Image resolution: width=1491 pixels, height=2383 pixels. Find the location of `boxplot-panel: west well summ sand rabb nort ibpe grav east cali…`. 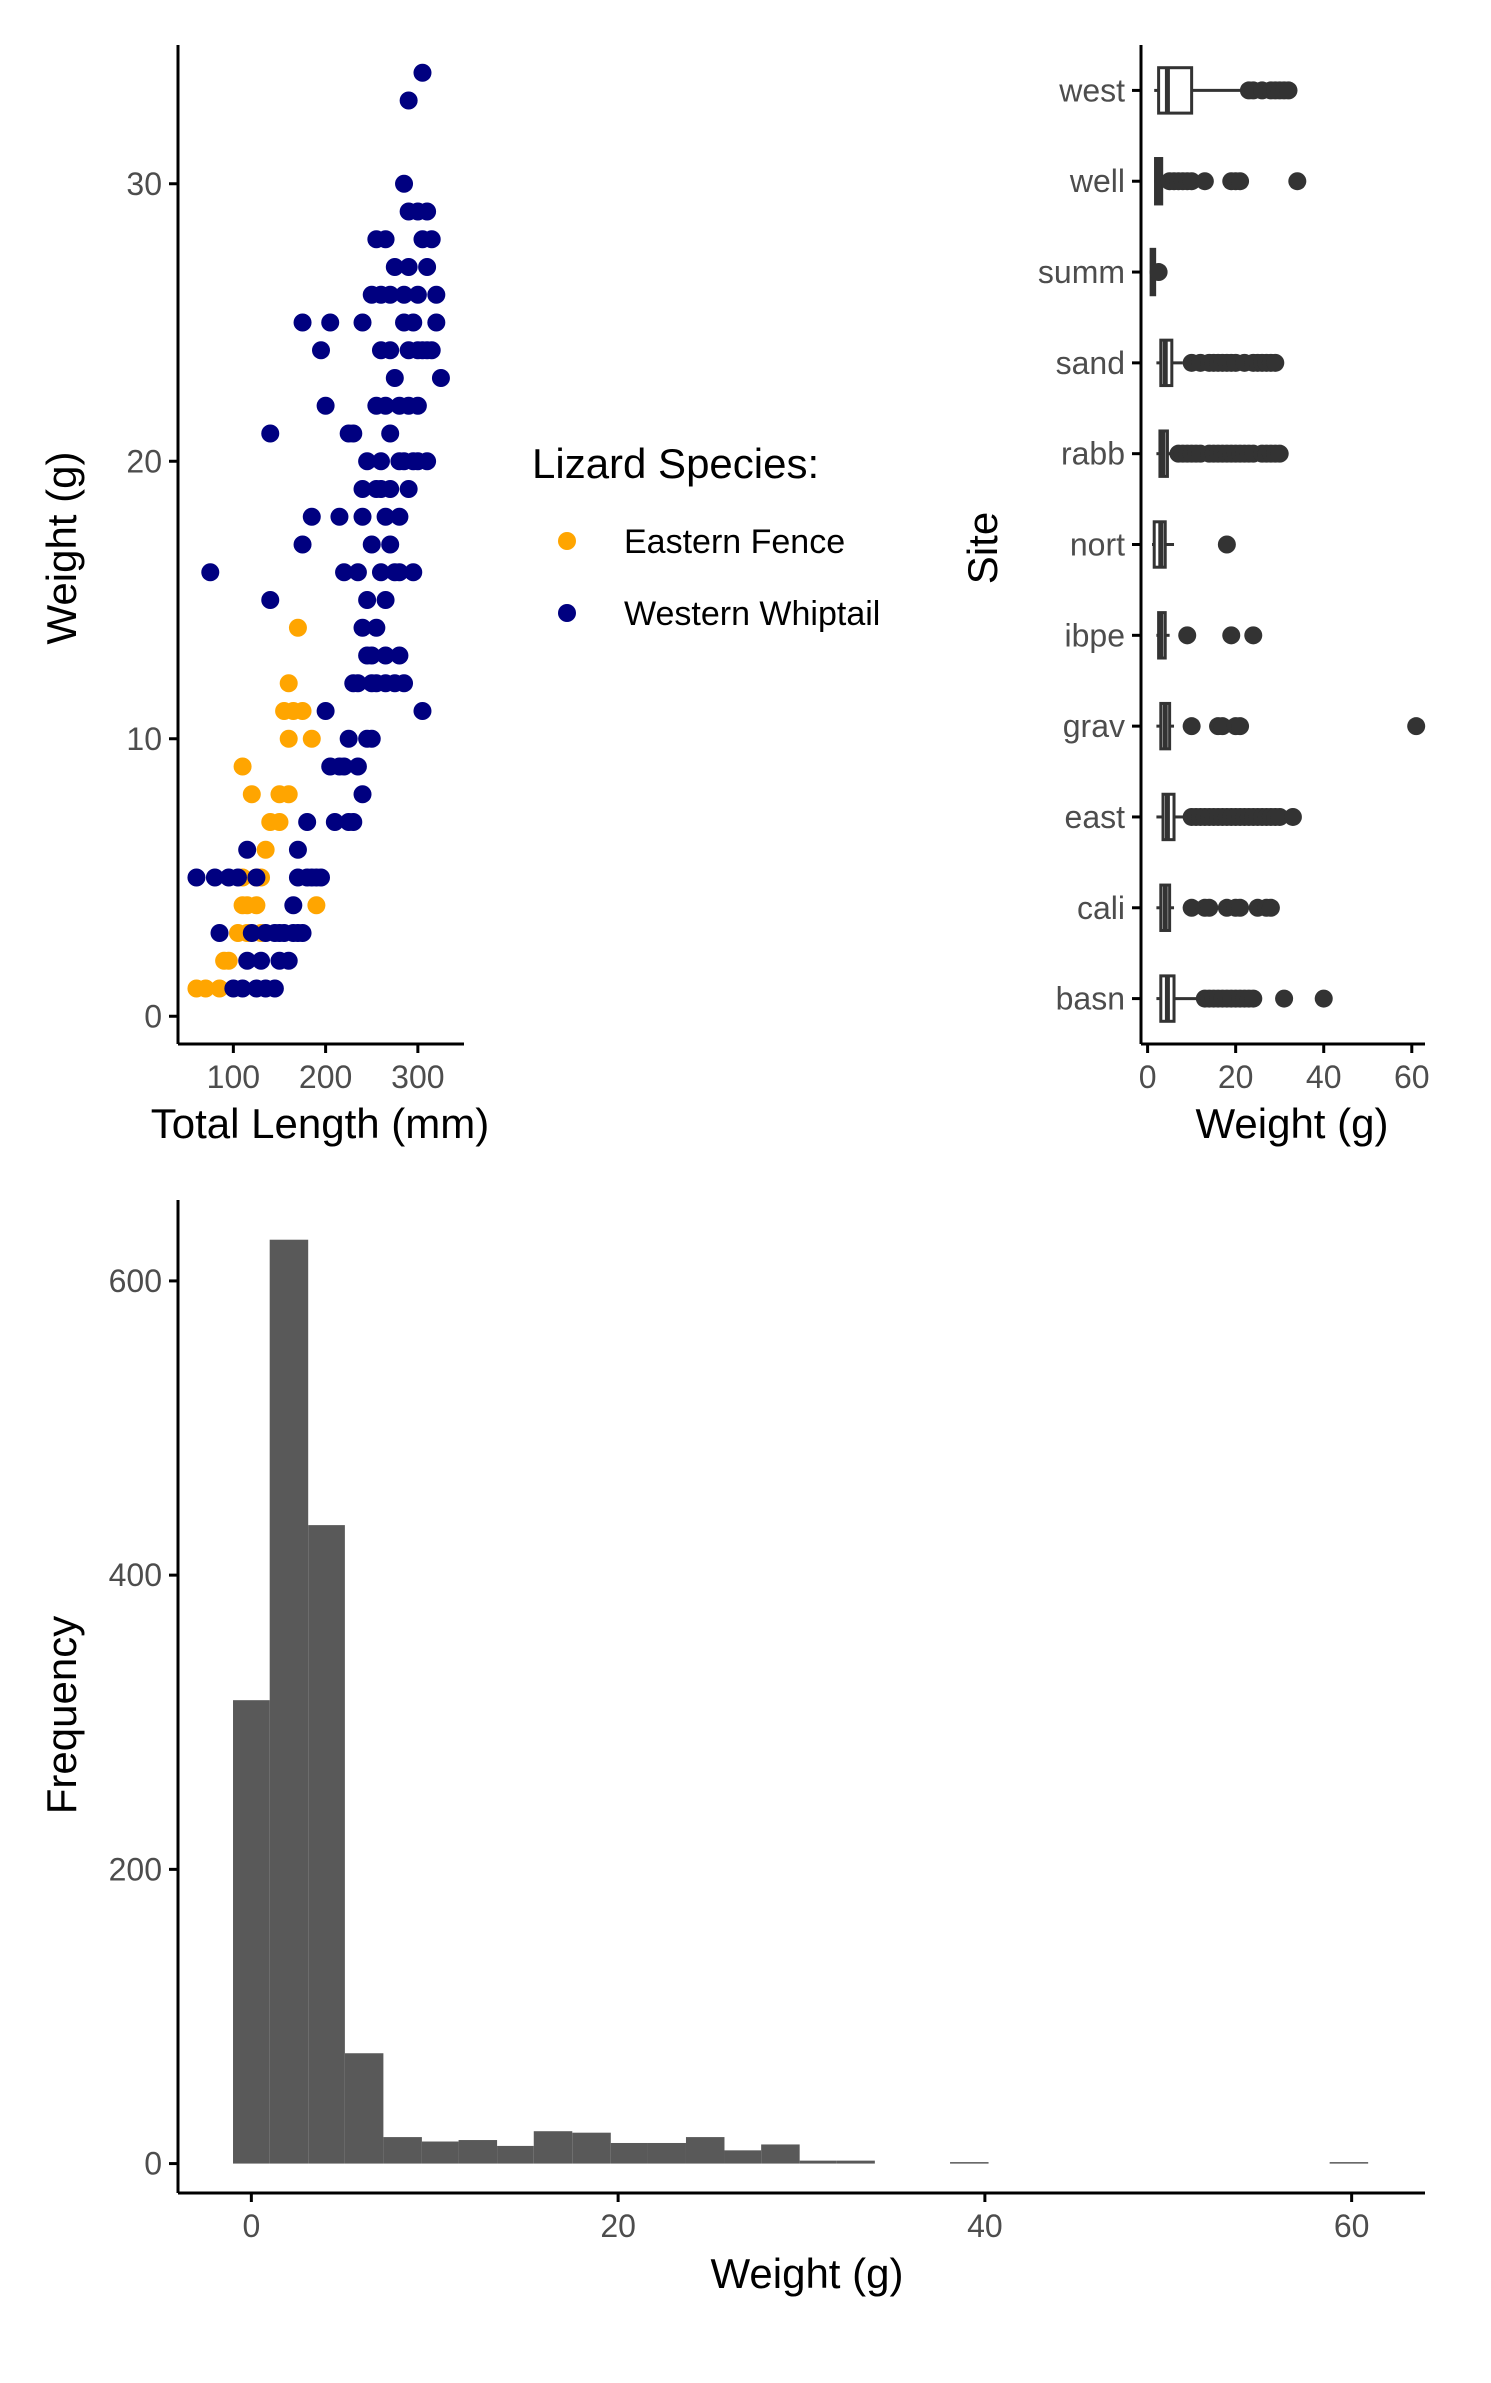

boxplot-panel: west well summ sand rabb nort ibpe grav east cali… is located at coordinates (1194, 596).